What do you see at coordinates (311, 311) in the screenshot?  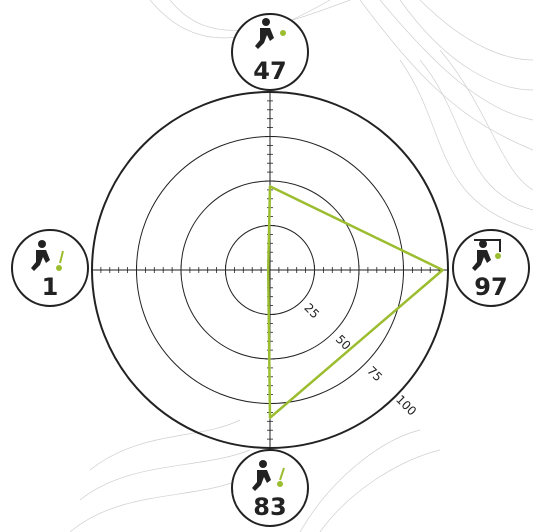 I see `ring-label: 25` at bounding box center [311, 311].